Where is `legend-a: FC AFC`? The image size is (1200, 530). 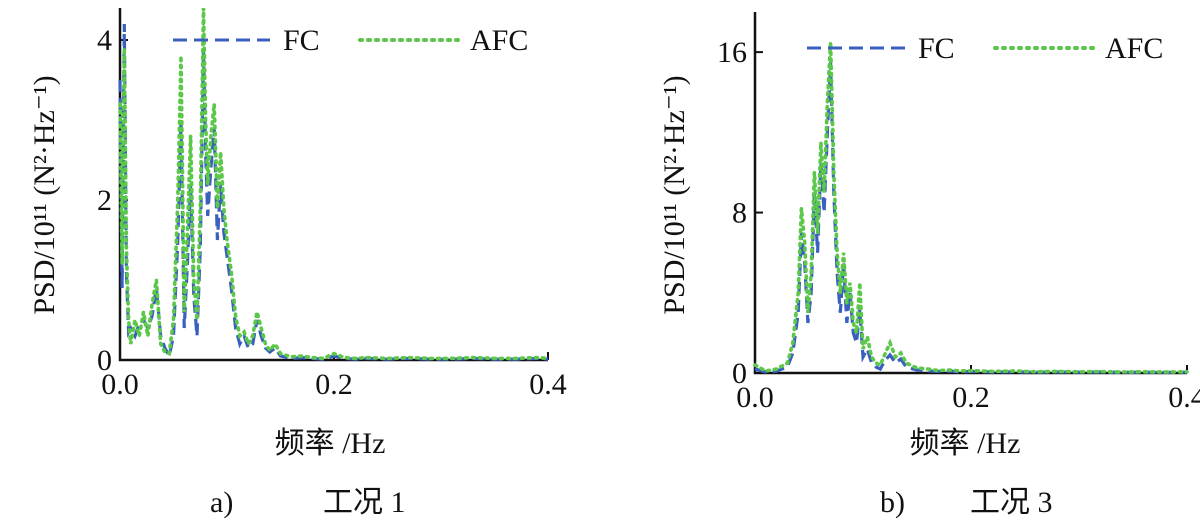
legend-a: FC AFC is located at coordinates (350, 40).